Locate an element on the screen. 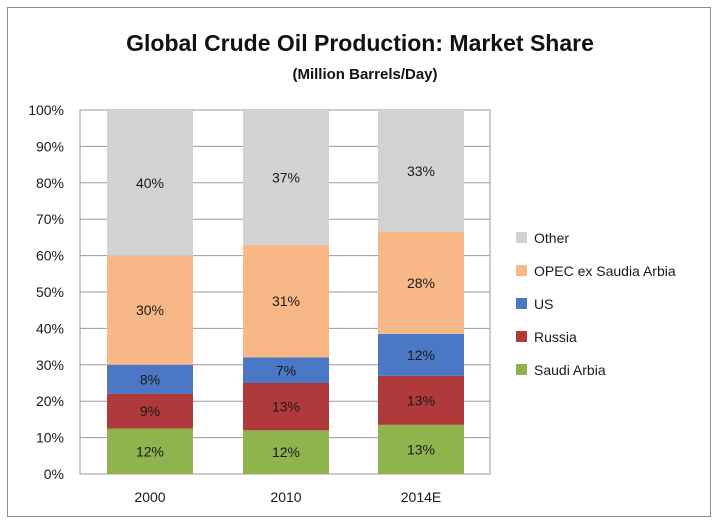 The height and width of the screenshot is (525, 720). data-label: 37% is located at coordinates (286, 177).